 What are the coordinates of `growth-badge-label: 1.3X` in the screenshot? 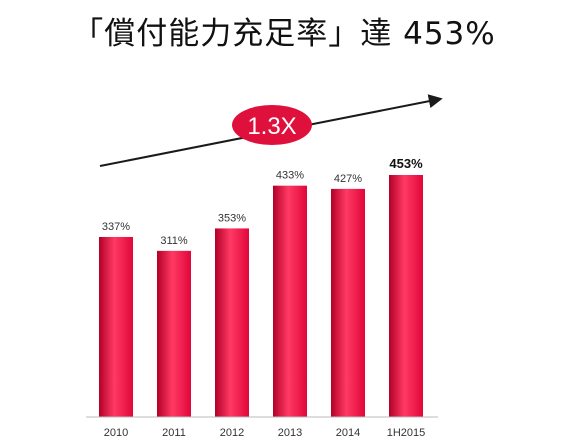 It's located at (271, 126).